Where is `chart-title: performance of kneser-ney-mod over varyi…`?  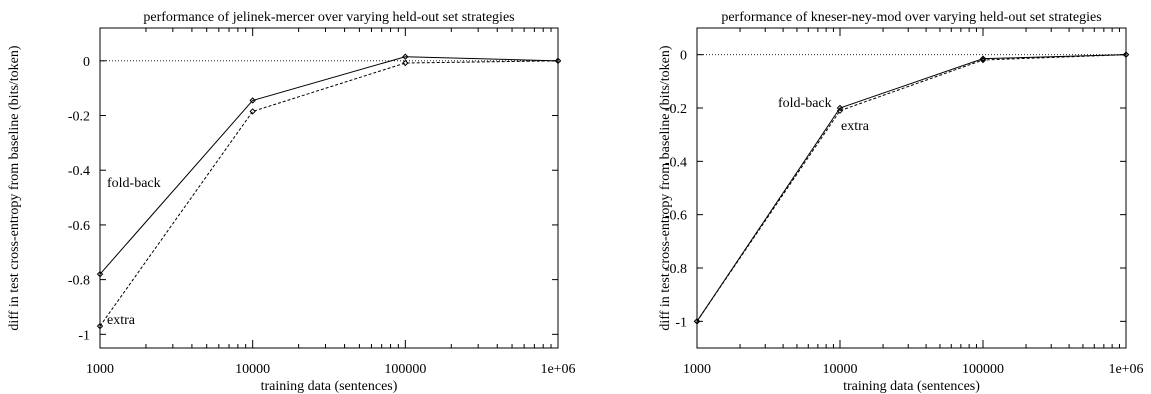 chart-title: performance of kneser-ney-mod over varyi… is located at coordinates (911, 17).